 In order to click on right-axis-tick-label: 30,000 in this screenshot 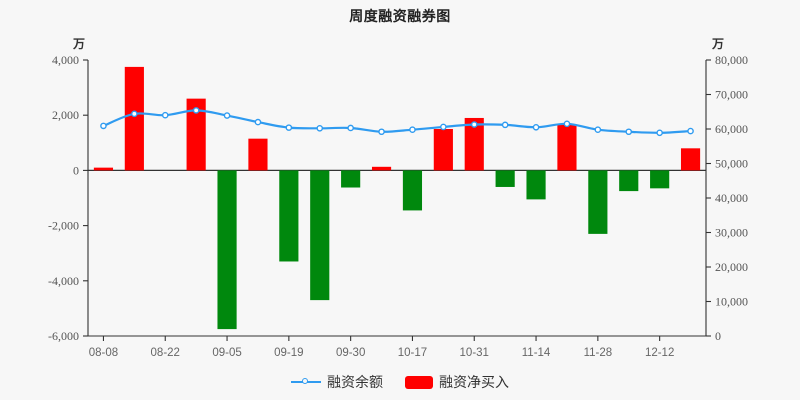, I will do `click(731, 233)`.